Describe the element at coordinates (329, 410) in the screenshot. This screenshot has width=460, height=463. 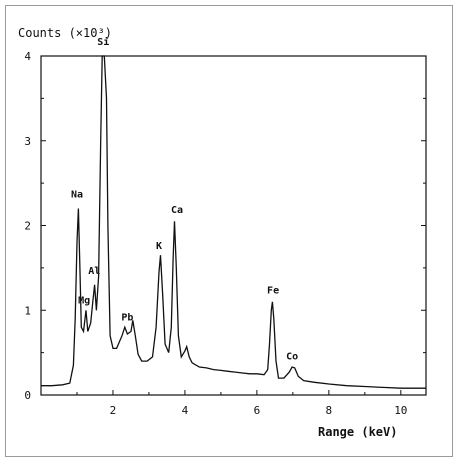
I see `x-tick-label: 8` at that location.